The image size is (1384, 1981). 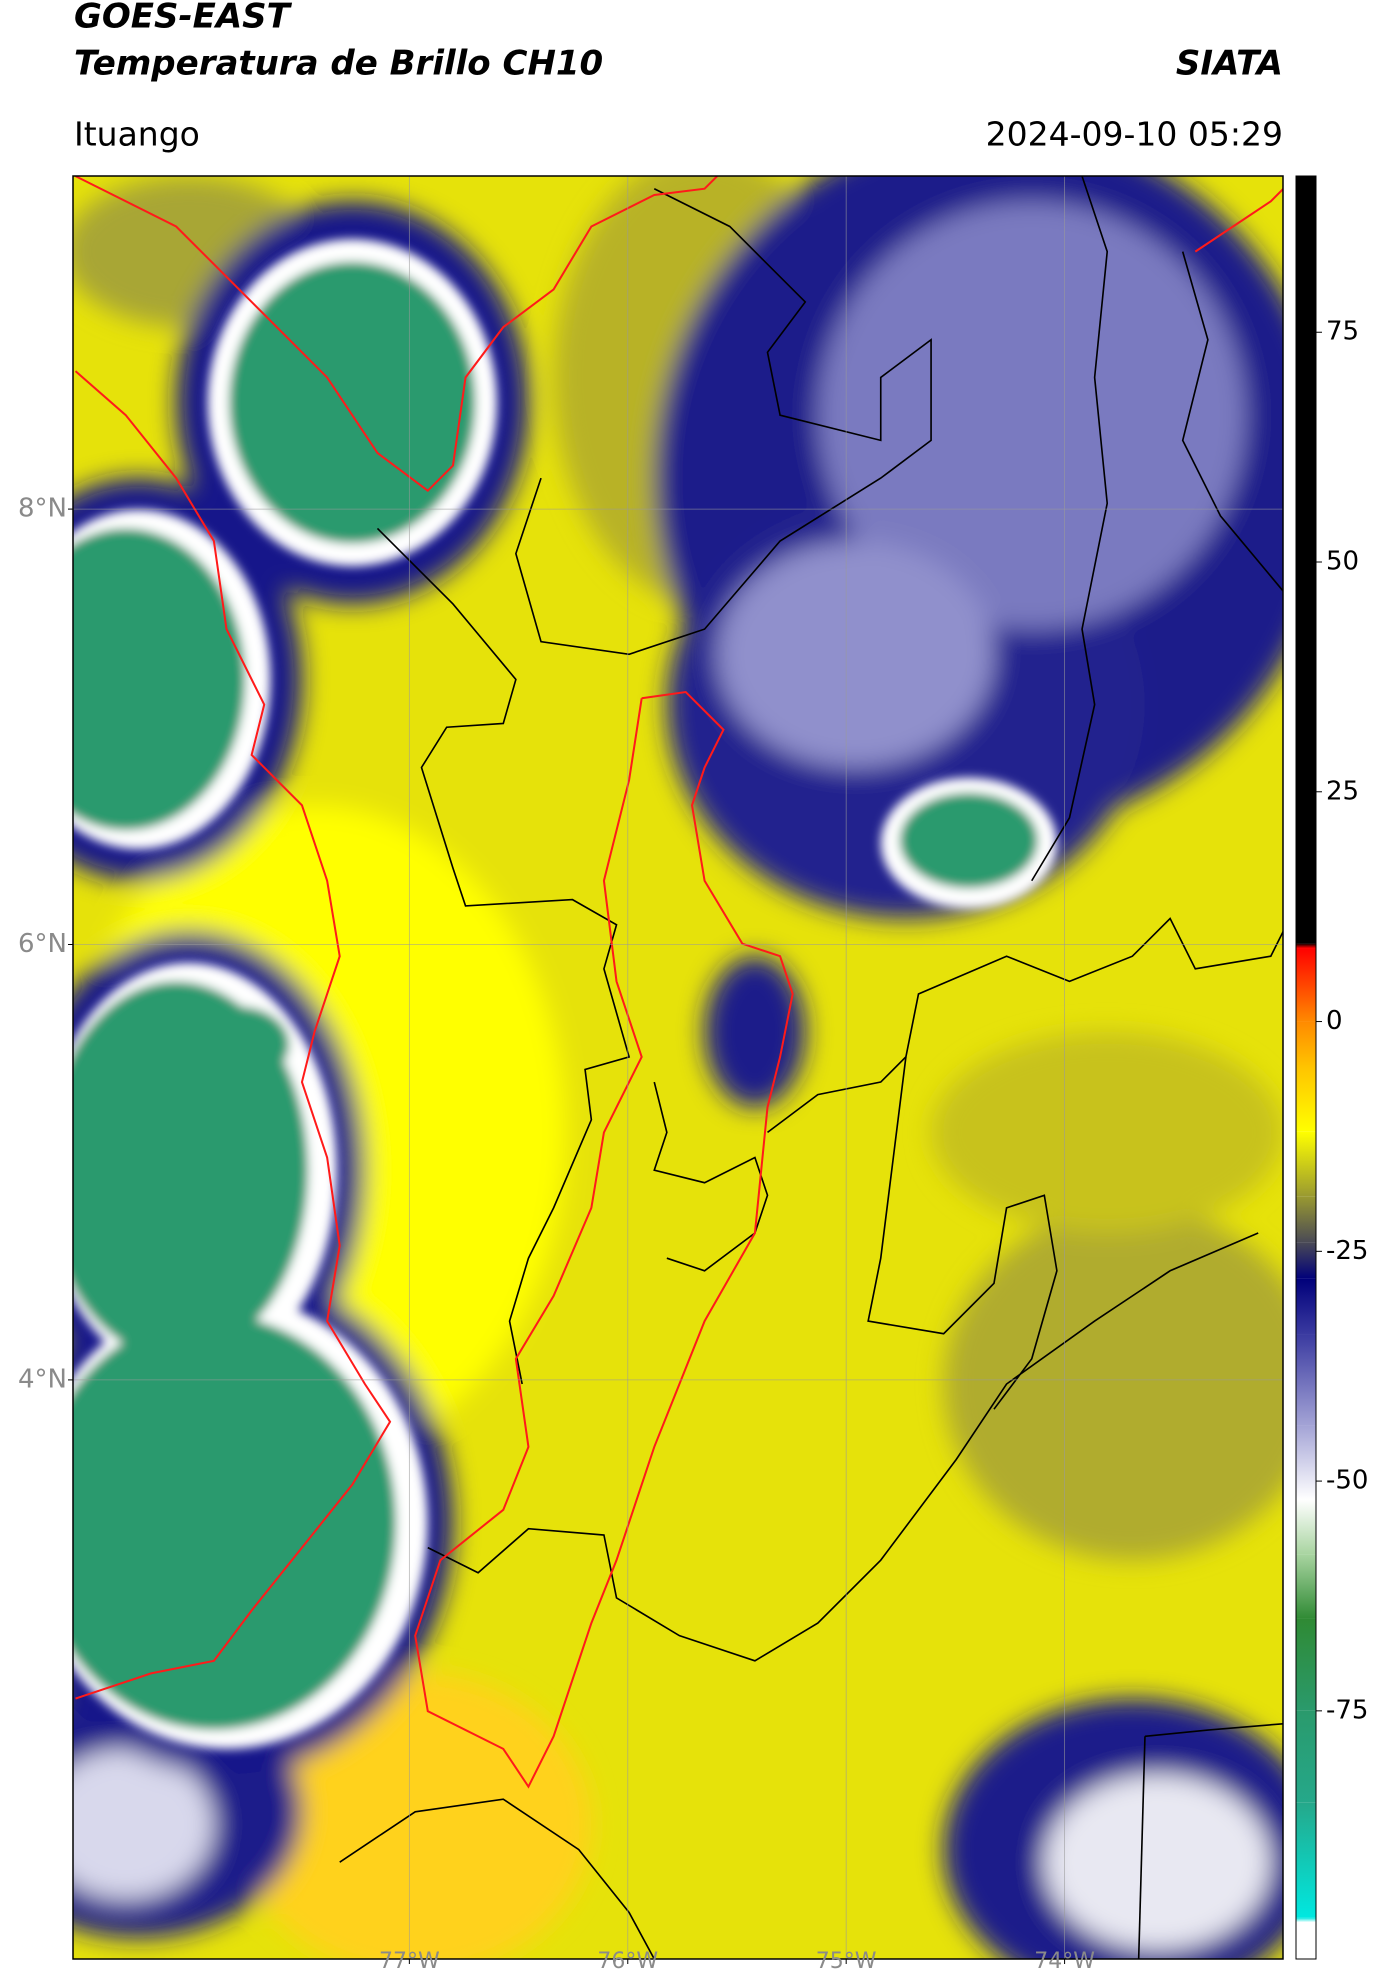 I want to click on colorbar-tick-label: 50, so click(x=1342, y=562).